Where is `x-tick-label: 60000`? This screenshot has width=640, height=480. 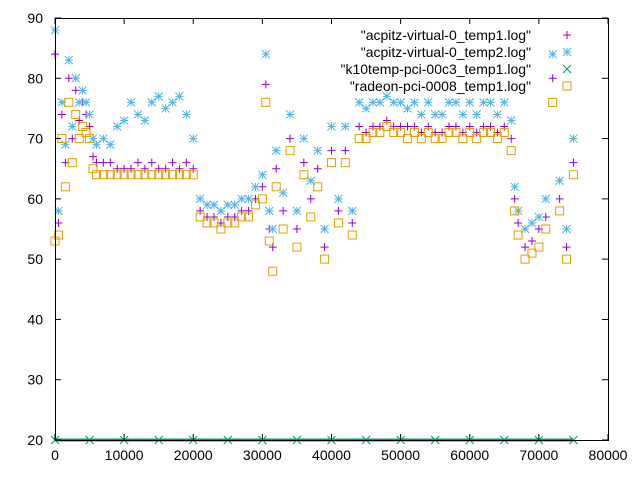
x-tick-label: 60000 is located at coordinates (469, 455).